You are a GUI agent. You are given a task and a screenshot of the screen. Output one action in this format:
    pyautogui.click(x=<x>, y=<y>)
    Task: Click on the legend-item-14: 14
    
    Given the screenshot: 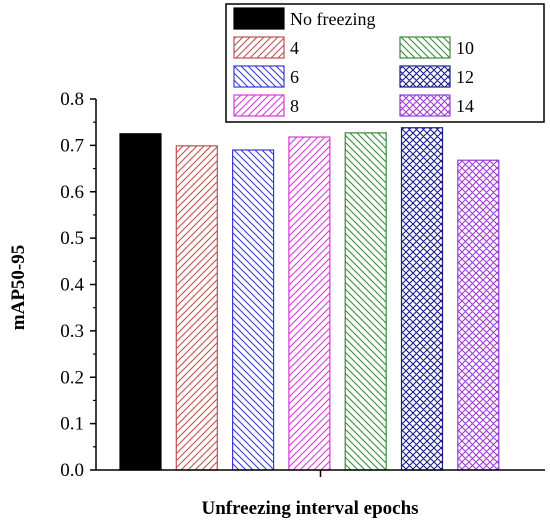 What is the action you would take?
    pyautogui.click(x=436, y=105)
    